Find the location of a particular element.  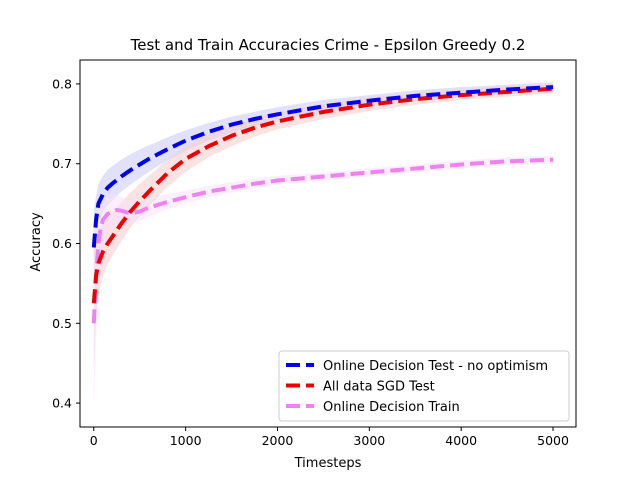

legend-label-2: All data SGD Test is located at coordinates (379, 387).